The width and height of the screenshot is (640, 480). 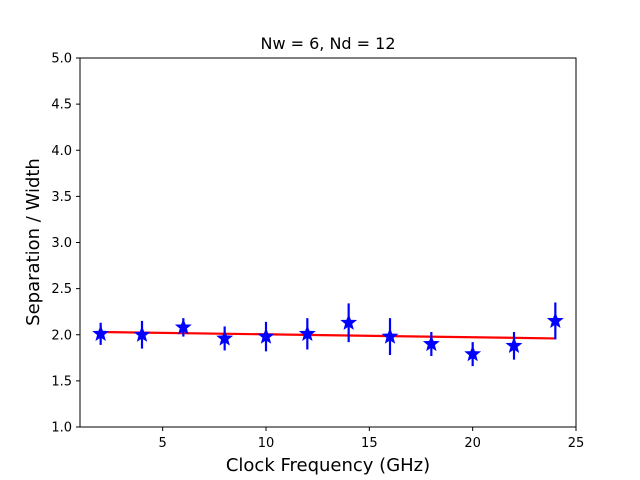 I want to click on y-axis-label: Separation / Width, so click(x=33, y=242).